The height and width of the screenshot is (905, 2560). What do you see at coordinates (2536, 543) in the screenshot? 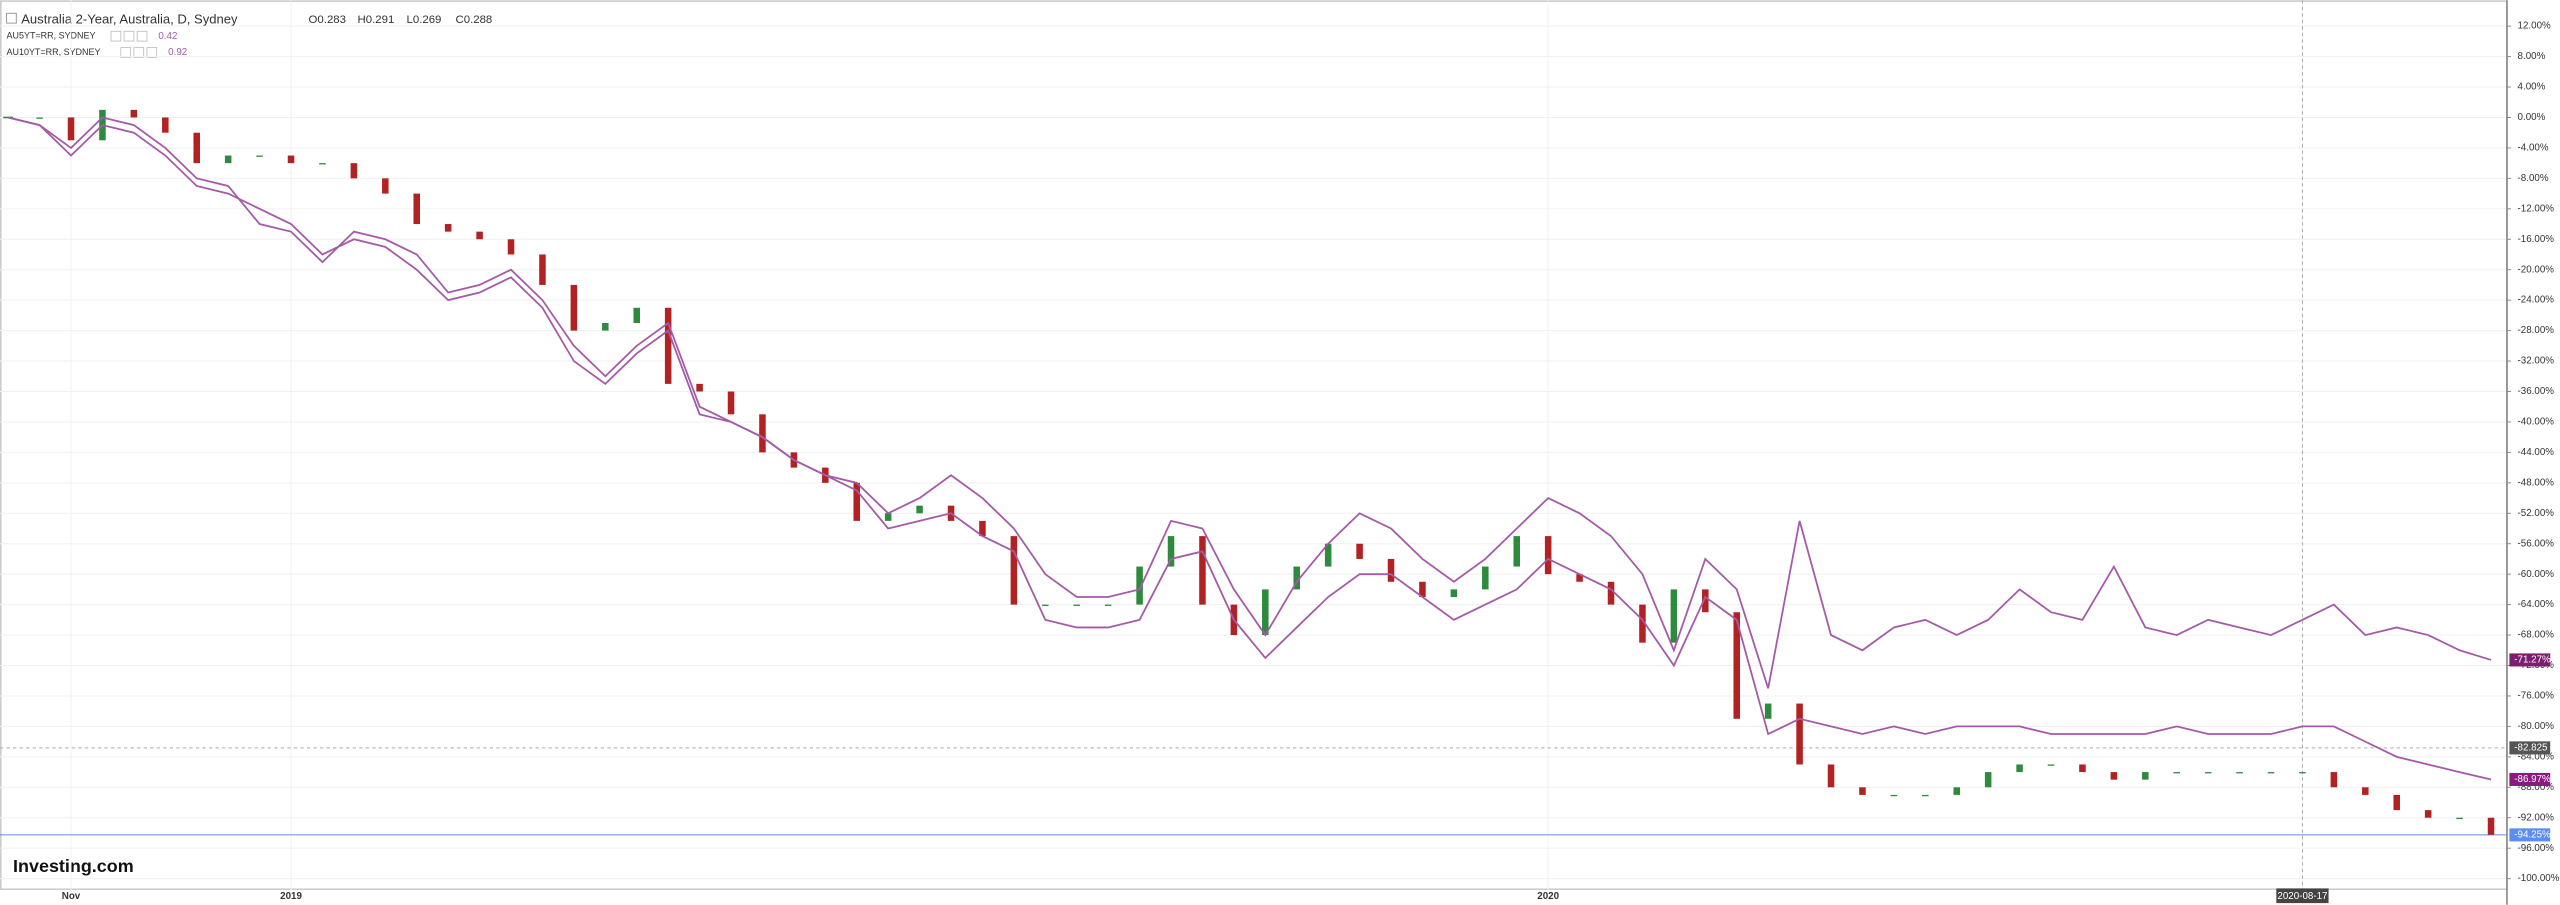
I see `y-tick-label: -56.00%` at bounding box center [2536, 543].